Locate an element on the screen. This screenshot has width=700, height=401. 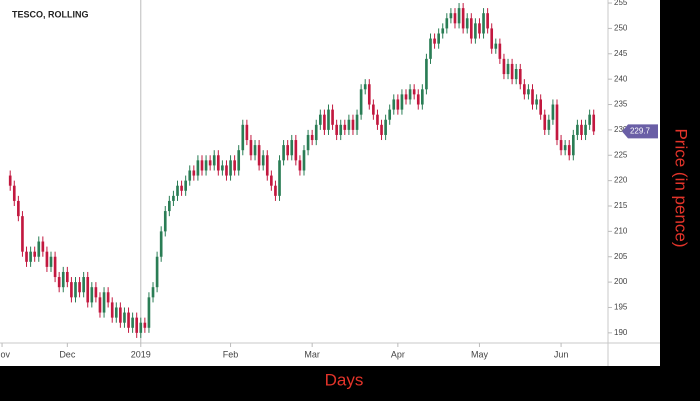
y-tick-label: 225 is located at coordinates (621, 154).